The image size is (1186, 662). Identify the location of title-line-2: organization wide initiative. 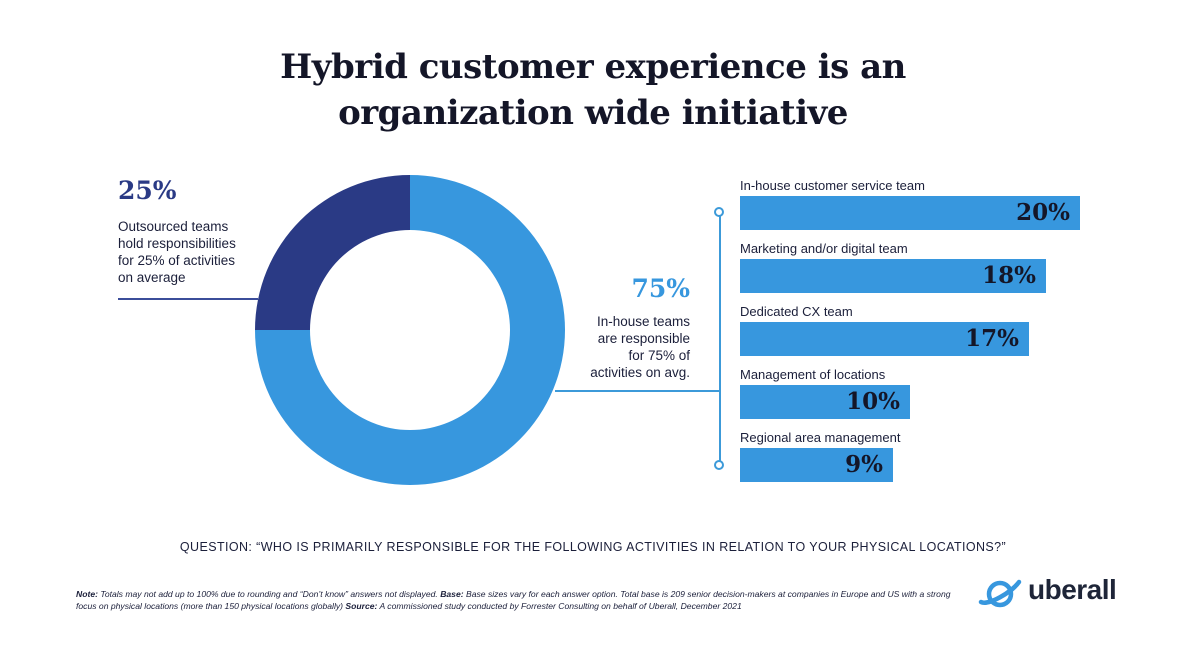
(593, 113).